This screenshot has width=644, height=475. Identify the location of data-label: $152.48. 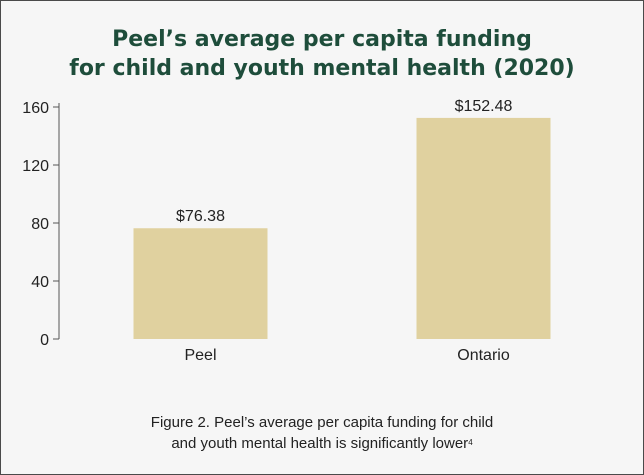
(484, 106).